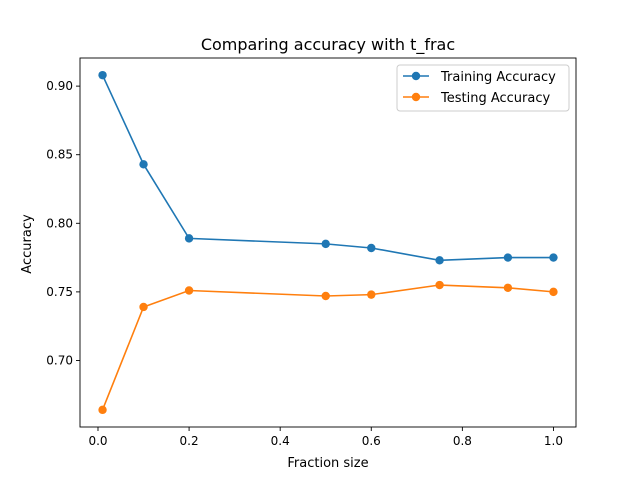 The height and width of the screenshot is (480, 640). What do you see at coordinates (59, 223) in the screenshot?
I see `y-tick-label: 0.80` at bounding box center [59, 223].